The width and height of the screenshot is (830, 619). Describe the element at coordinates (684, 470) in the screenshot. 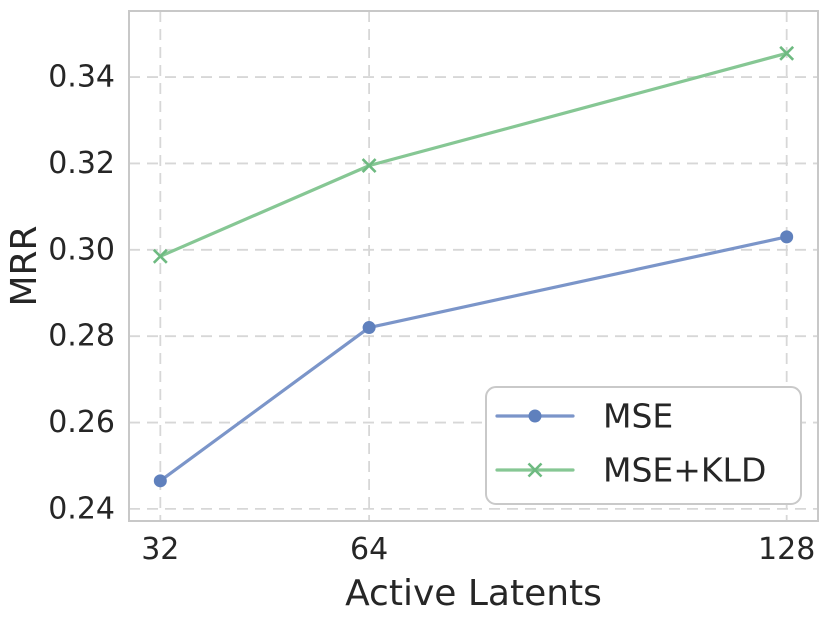

I see `legend-label-mse-kld: MSE+KLD` at that location.